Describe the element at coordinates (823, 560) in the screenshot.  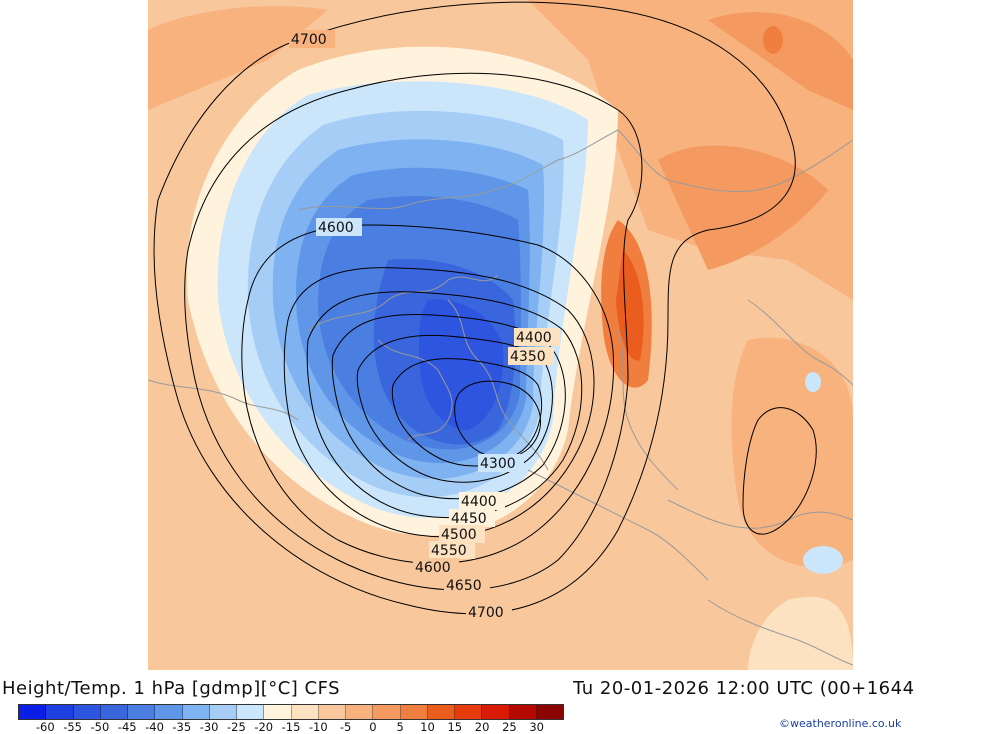
I see `shade-cold-patch-se` at that location.